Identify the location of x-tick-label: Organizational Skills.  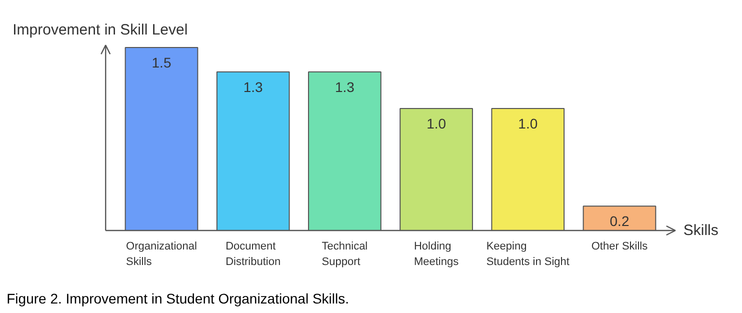
(161, 254).